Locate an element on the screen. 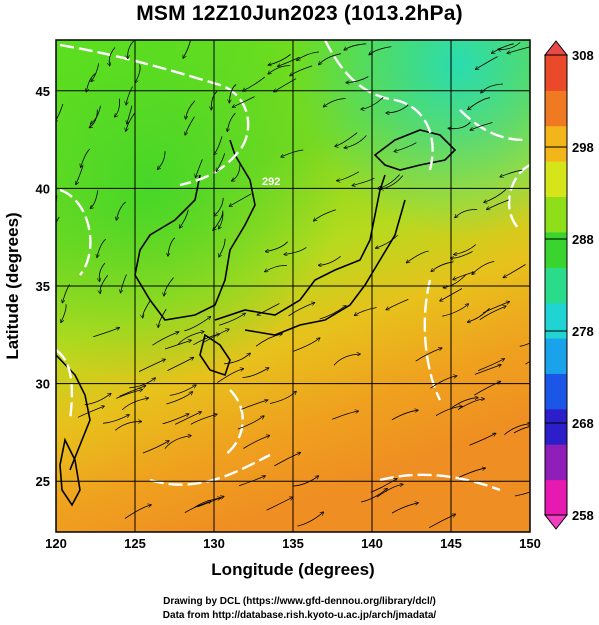 The image size is (599, 625). y-axis-ticks: 25 30 35 40 45 is located at coordinates (43, 286).